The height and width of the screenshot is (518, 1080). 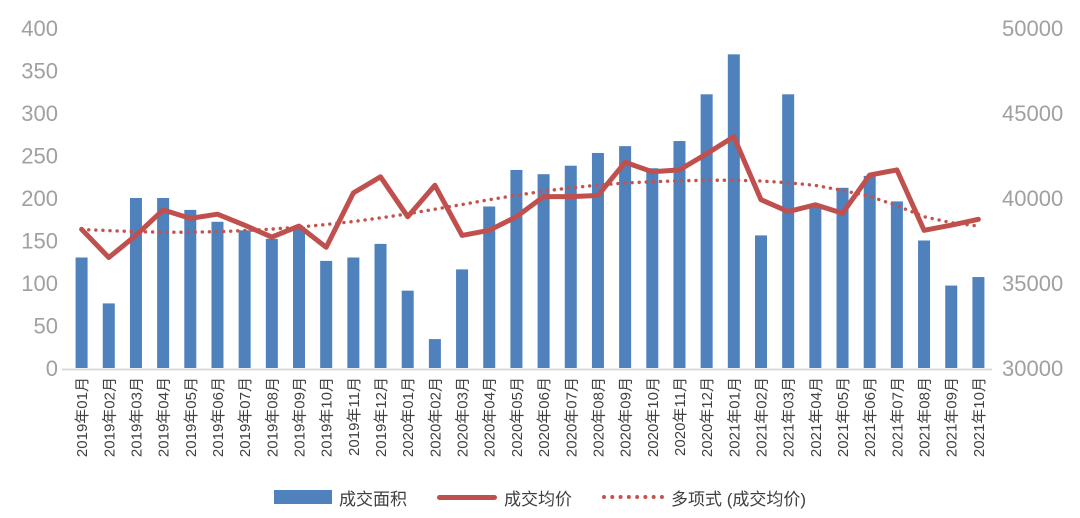 I want to click on x-axis-label: 2019年09月, so click(x=300, y=417).